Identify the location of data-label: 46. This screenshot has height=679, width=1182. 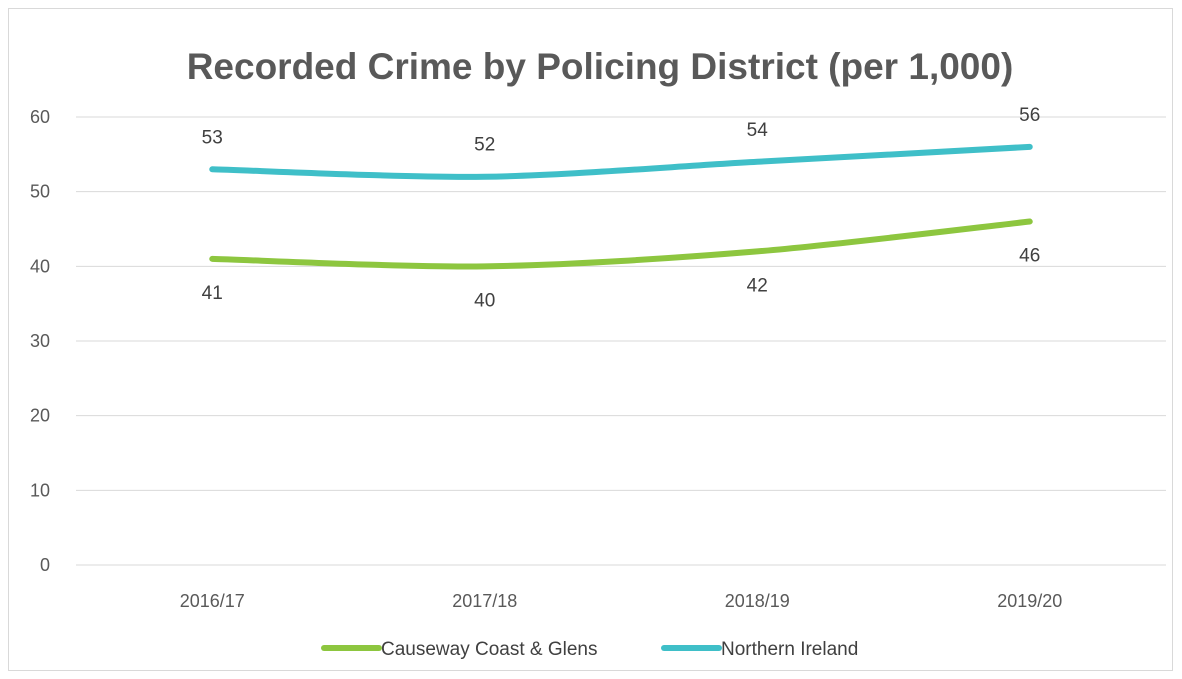
(1029, 256).